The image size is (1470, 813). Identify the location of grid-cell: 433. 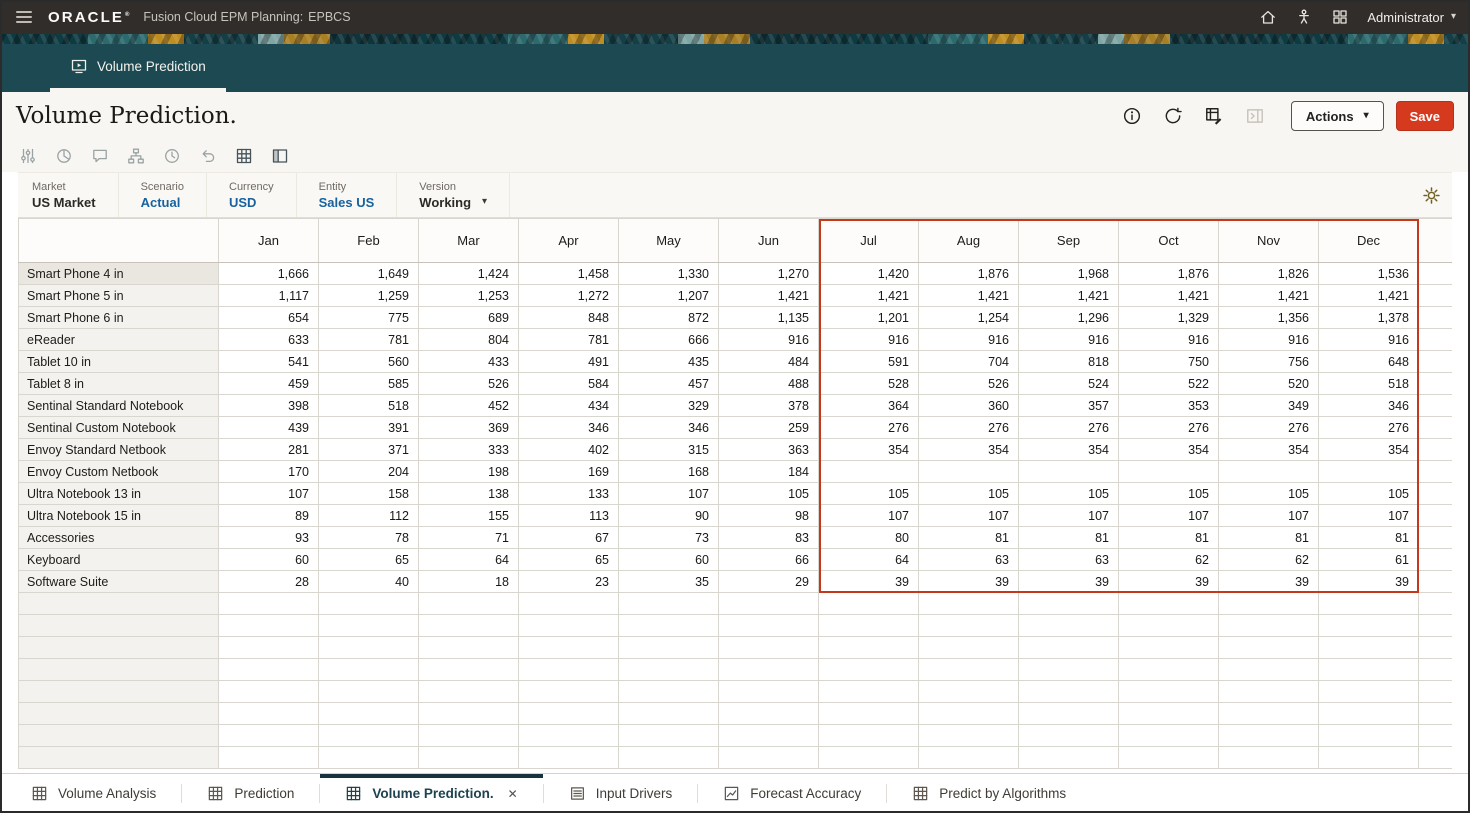
(468, 361).